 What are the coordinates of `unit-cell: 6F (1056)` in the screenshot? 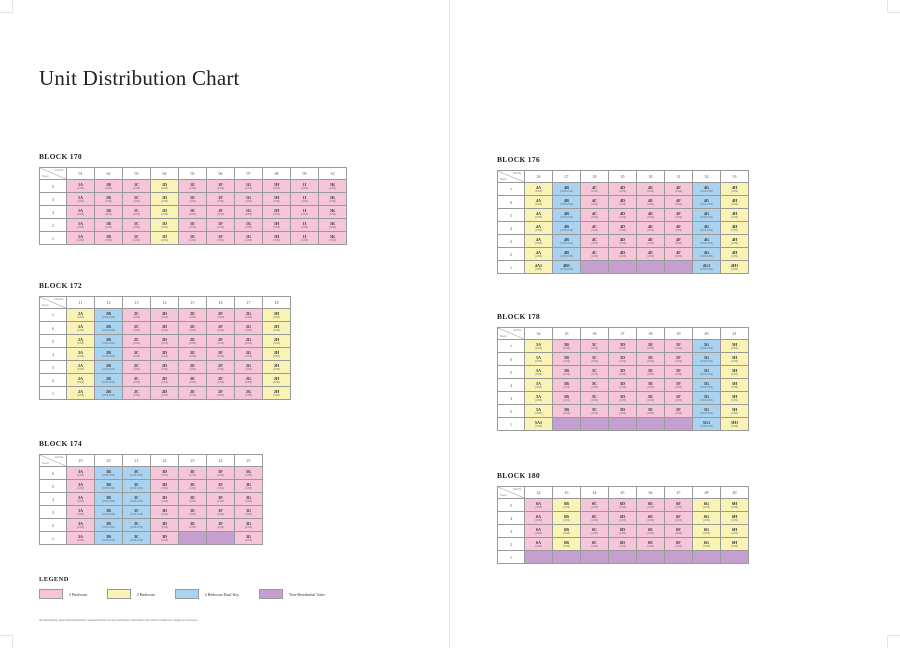 It's located at (678, 531).